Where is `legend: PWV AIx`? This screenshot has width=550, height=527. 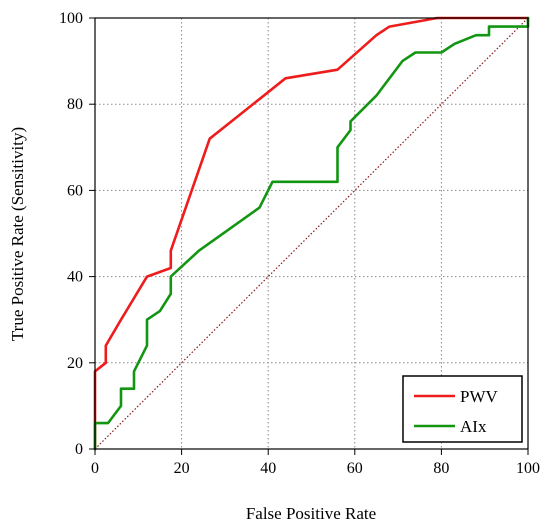
legend: PWV AIx is located at coordinates (462, 409).